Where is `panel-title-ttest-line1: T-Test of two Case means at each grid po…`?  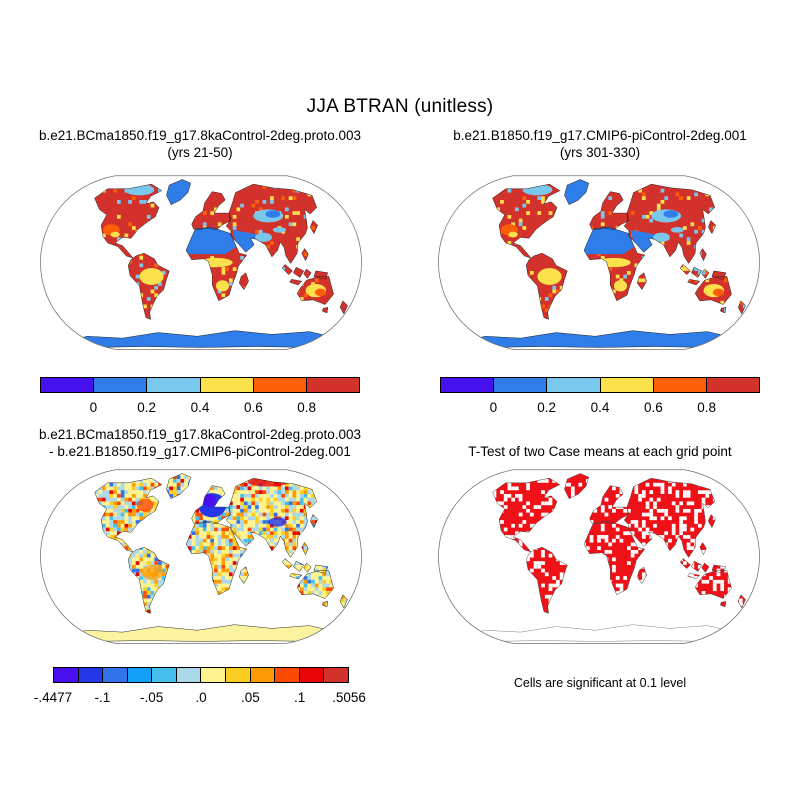 panel-title-ttest-line1: T-Test of two Case means at each grid po… is located at coordinates (600, 451).